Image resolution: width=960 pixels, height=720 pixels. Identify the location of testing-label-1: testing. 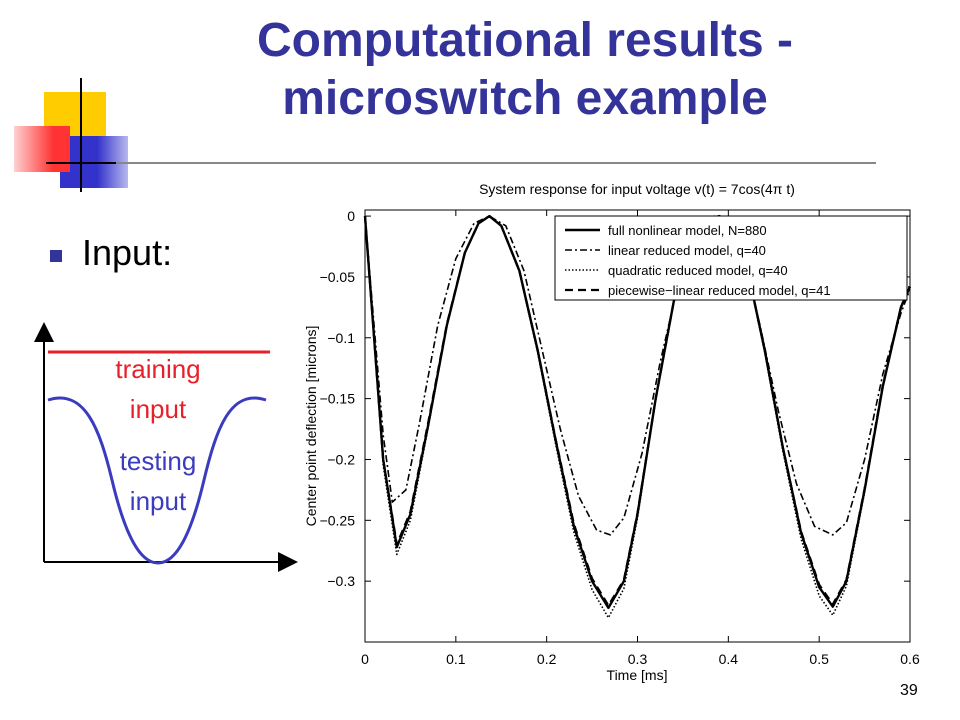
(158, 461).